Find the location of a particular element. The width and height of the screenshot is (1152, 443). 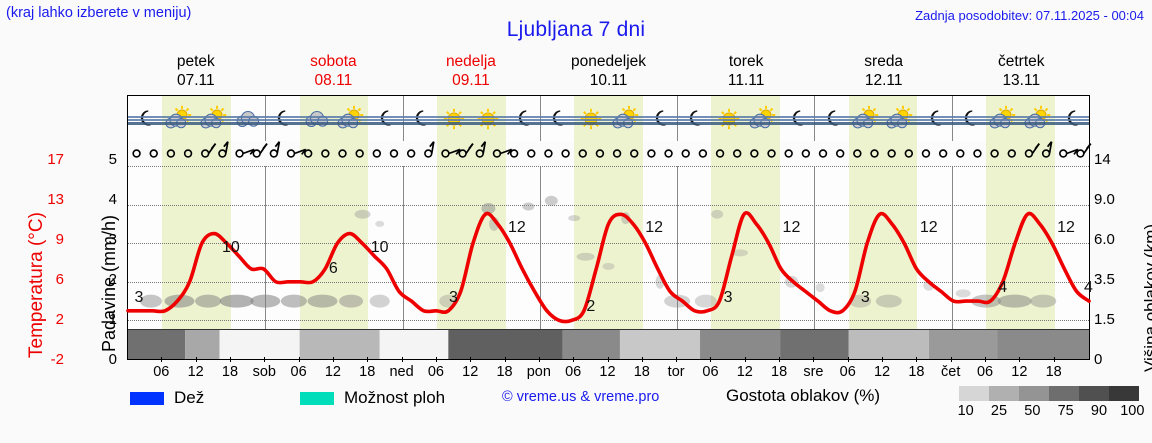

day-date: 12.11 is located at coordinates (883, 80).